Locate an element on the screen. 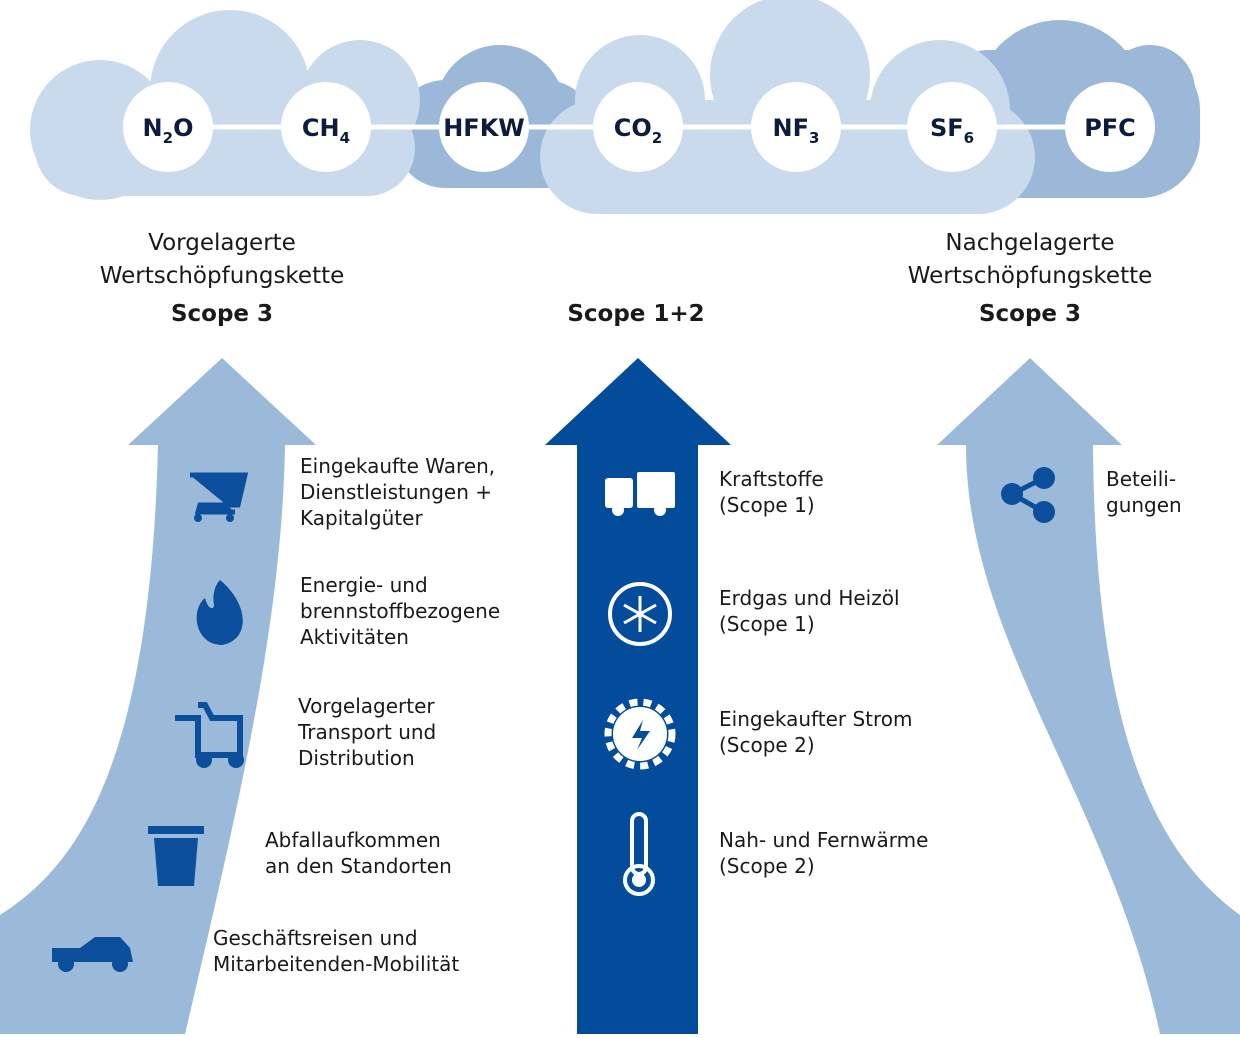 This screenshot has height=1038, width=1240. item-label: Dienstleistungen + is located at coordinates (396, 492).